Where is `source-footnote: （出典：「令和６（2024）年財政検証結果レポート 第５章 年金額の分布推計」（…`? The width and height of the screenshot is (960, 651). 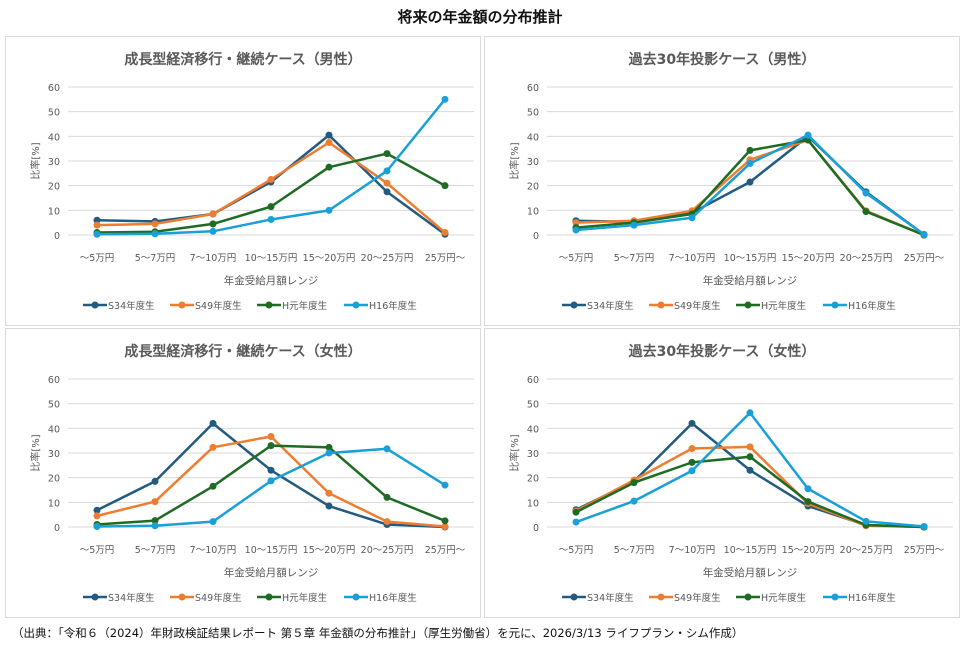
source-footnote: （出典：「令和６（2024）年財政検証結果レポート 第５章 年金額の分布推計」（… is located at coordinates (378, 633).